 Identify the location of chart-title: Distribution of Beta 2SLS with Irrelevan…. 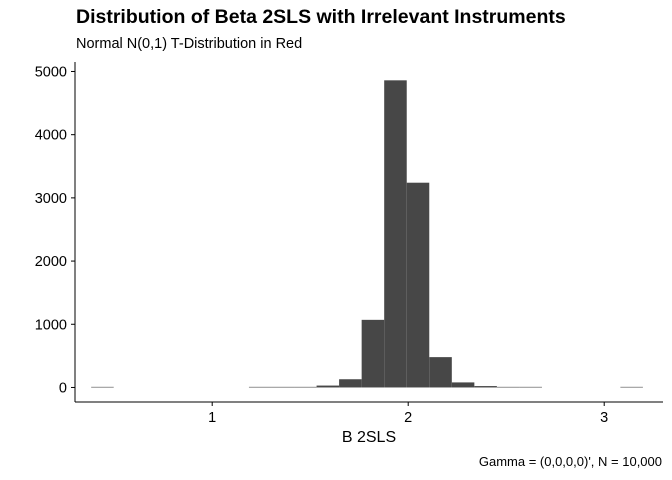
(321, 17).